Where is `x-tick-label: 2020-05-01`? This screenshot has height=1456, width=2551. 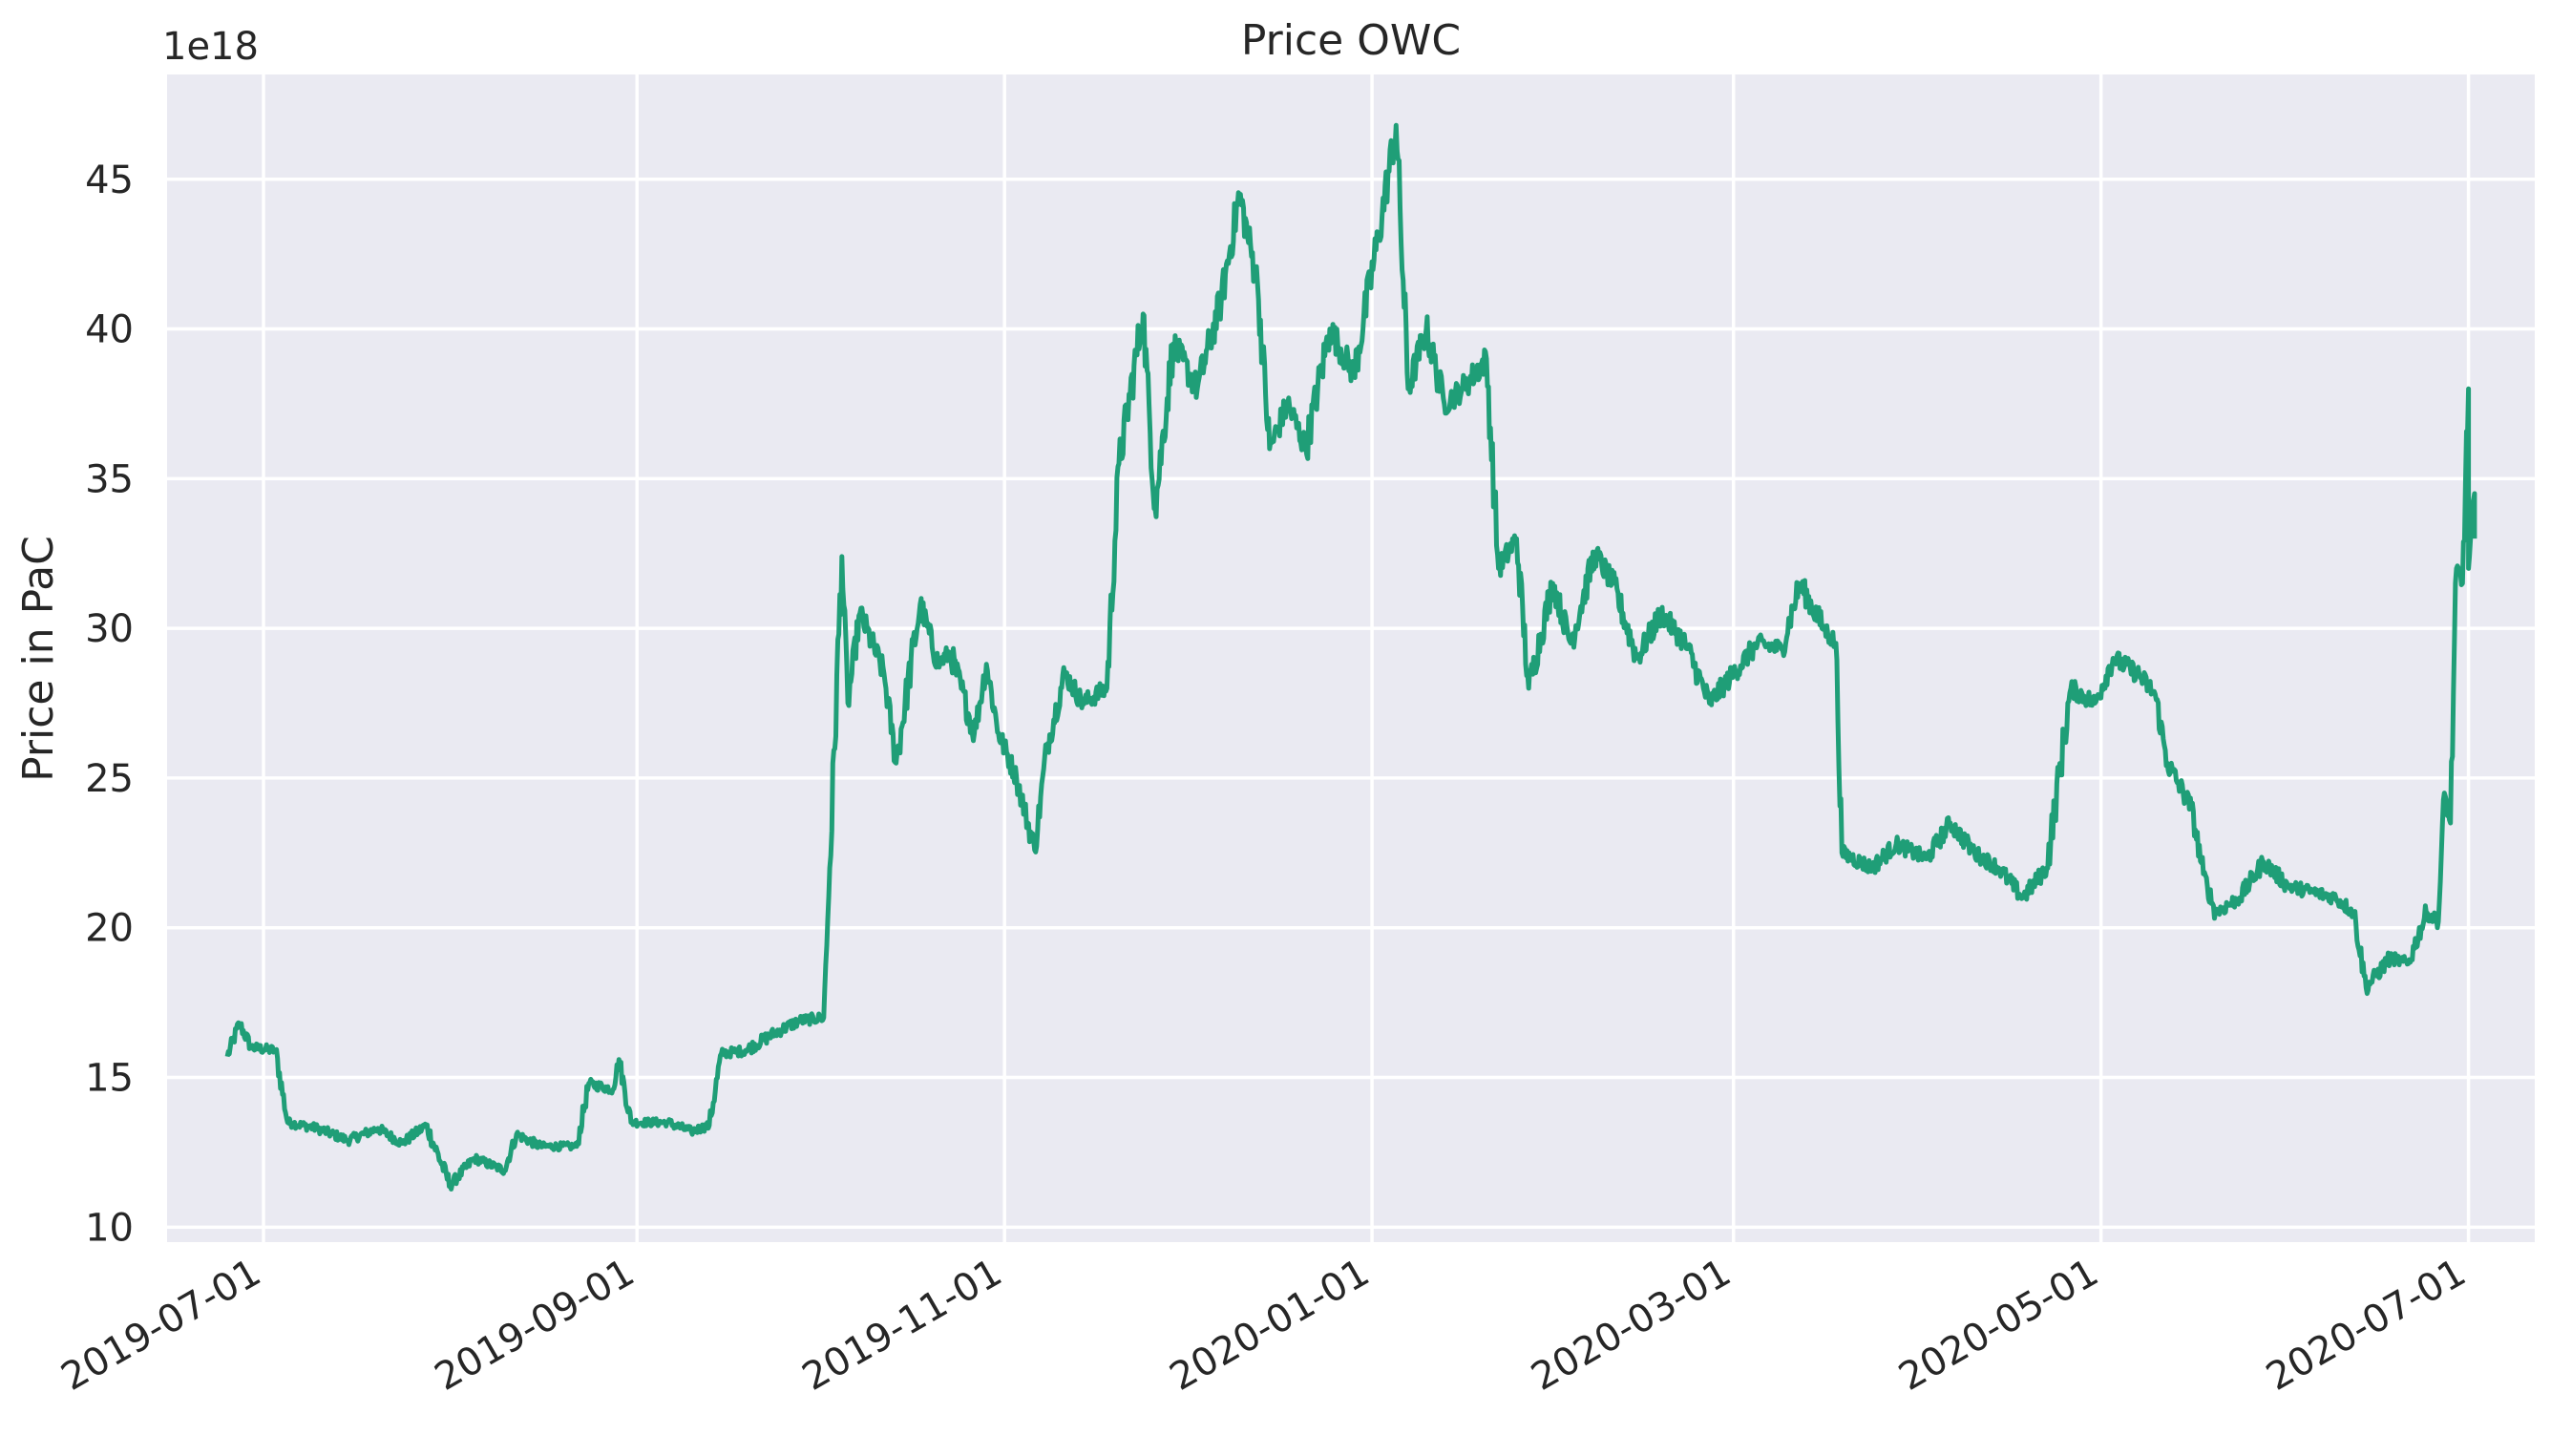 x-tick-label: 2020-05-01 is located at coordinates (1998, 1326).